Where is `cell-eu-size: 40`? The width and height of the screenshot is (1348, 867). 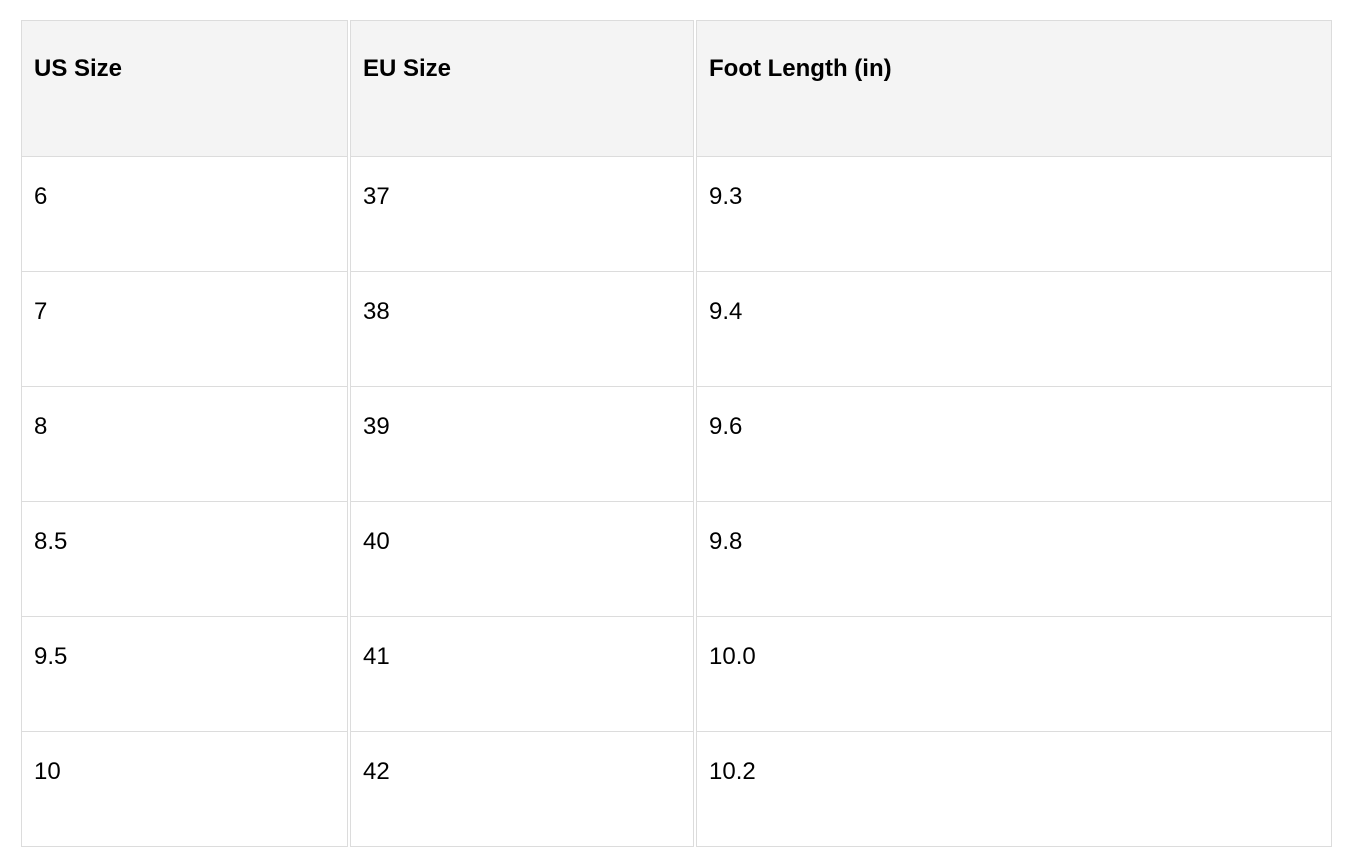
cell-eu-size: 40 is located at coordinates (522, 559).